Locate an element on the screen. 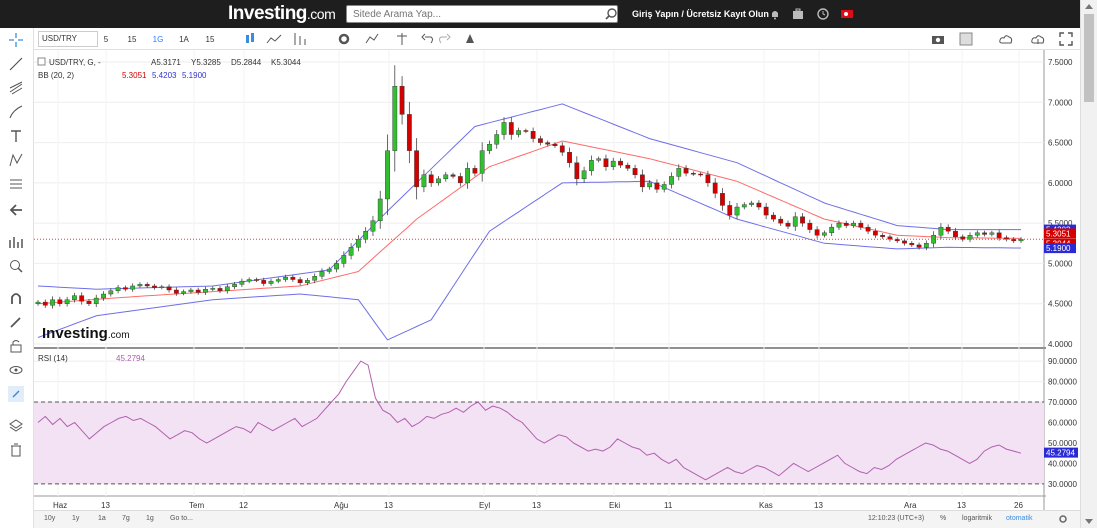 This screenshot has height=528, width=1097. lock-icon is located at coordinates (16, 346).